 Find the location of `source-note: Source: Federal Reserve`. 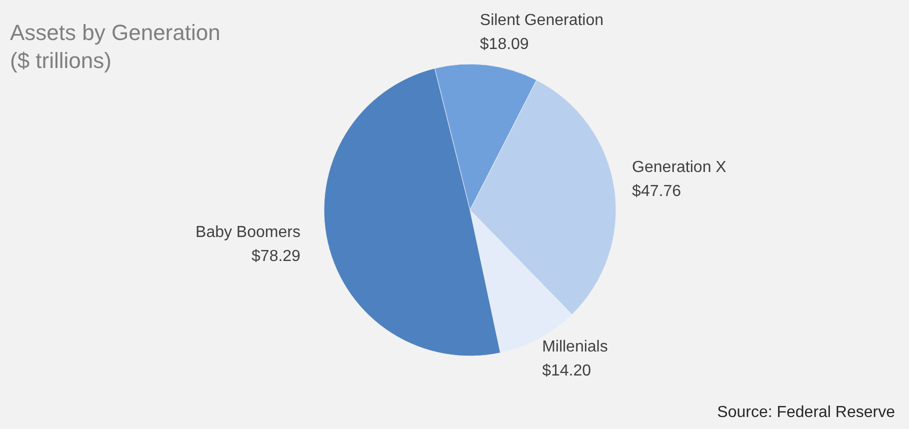

source-note: Source: Federal Reserve is located at coordinates (806, 412).